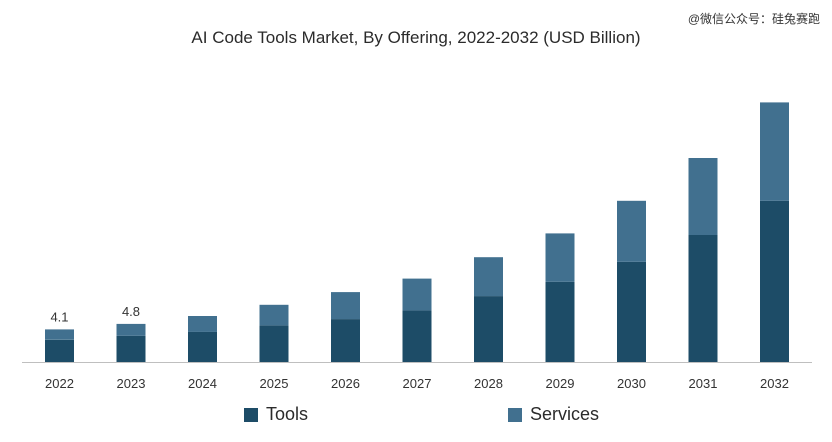  I want to click on x-tick-2027: 2027, so click(417, 383).